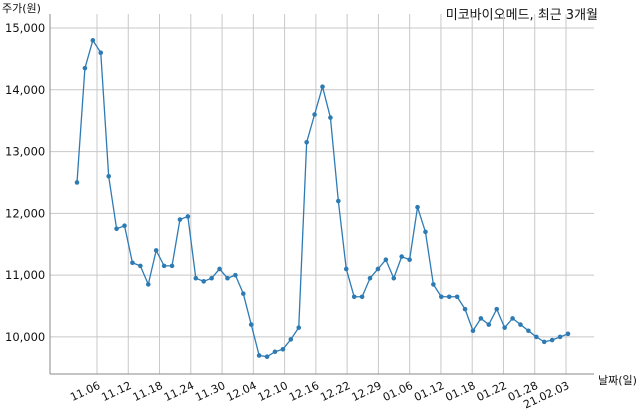  Describe the element at coordinates (25, 213) in the screenshot. I see `y-tick-label: 12,000` at that location.